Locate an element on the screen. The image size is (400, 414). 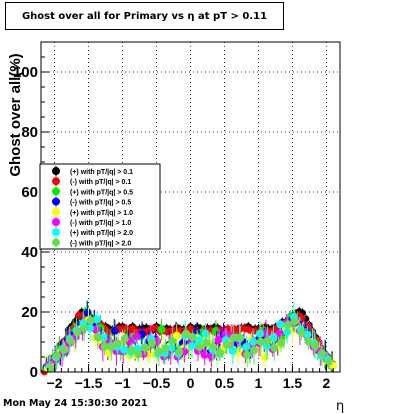
y-tick-label: 80 is located at coordinates (29, 132).